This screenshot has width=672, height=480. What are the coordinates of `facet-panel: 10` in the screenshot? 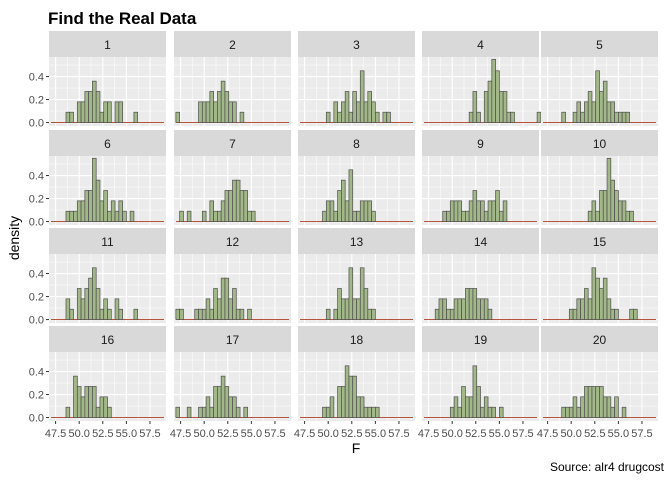 It's located at (599, 177).